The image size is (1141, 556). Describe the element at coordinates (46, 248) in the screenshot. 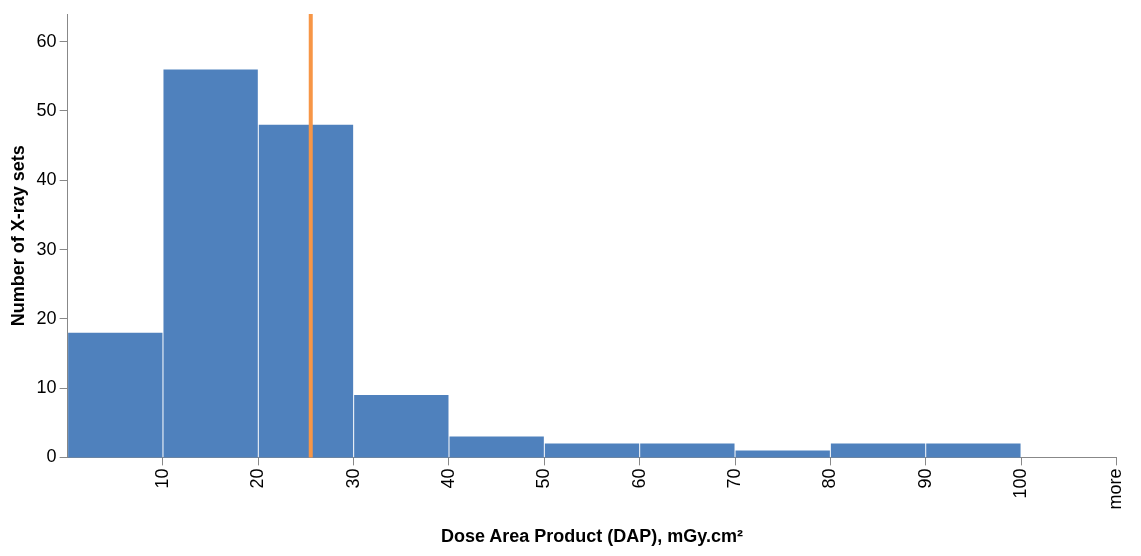

I see `y-tick-label: 30` at that location.